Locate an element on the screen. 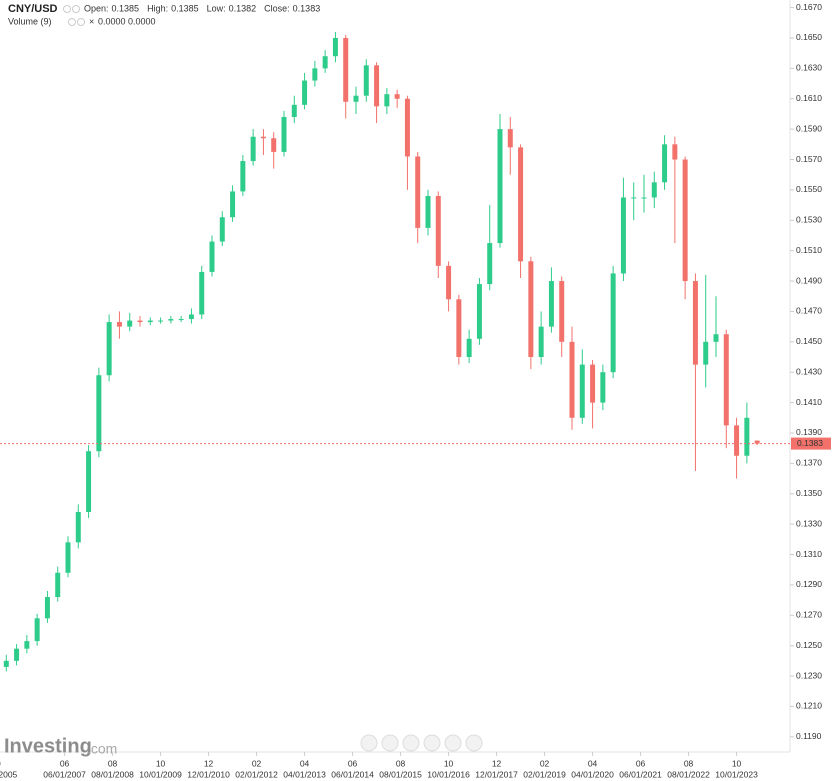  y-tick-label: 0.1350 is located at coordinates (809, 493).